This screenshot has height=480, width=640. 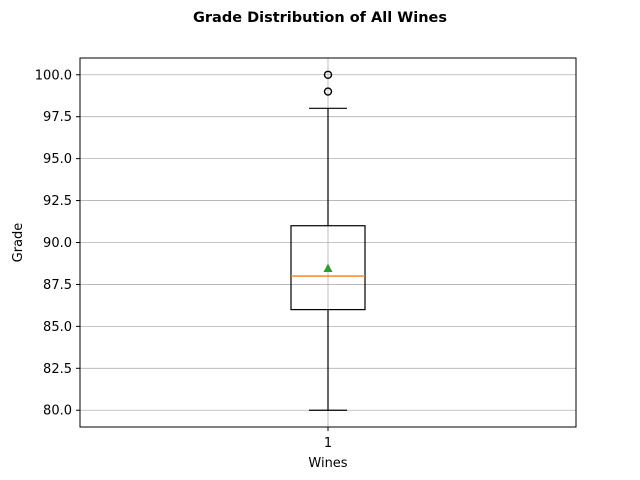 I want to click on iqr-box, so click(x=328, y=268).